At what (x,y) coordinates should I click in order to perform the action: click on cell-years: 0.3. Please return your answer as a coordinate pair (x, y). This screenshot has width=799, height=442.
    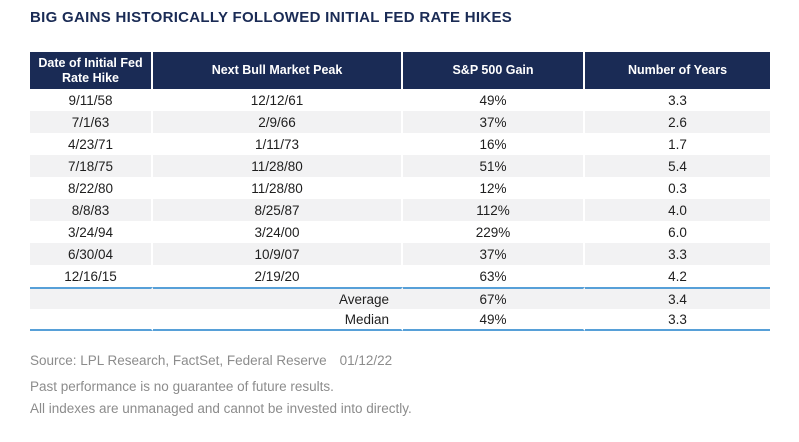
    Looking at the image, I should click on (677, 188).